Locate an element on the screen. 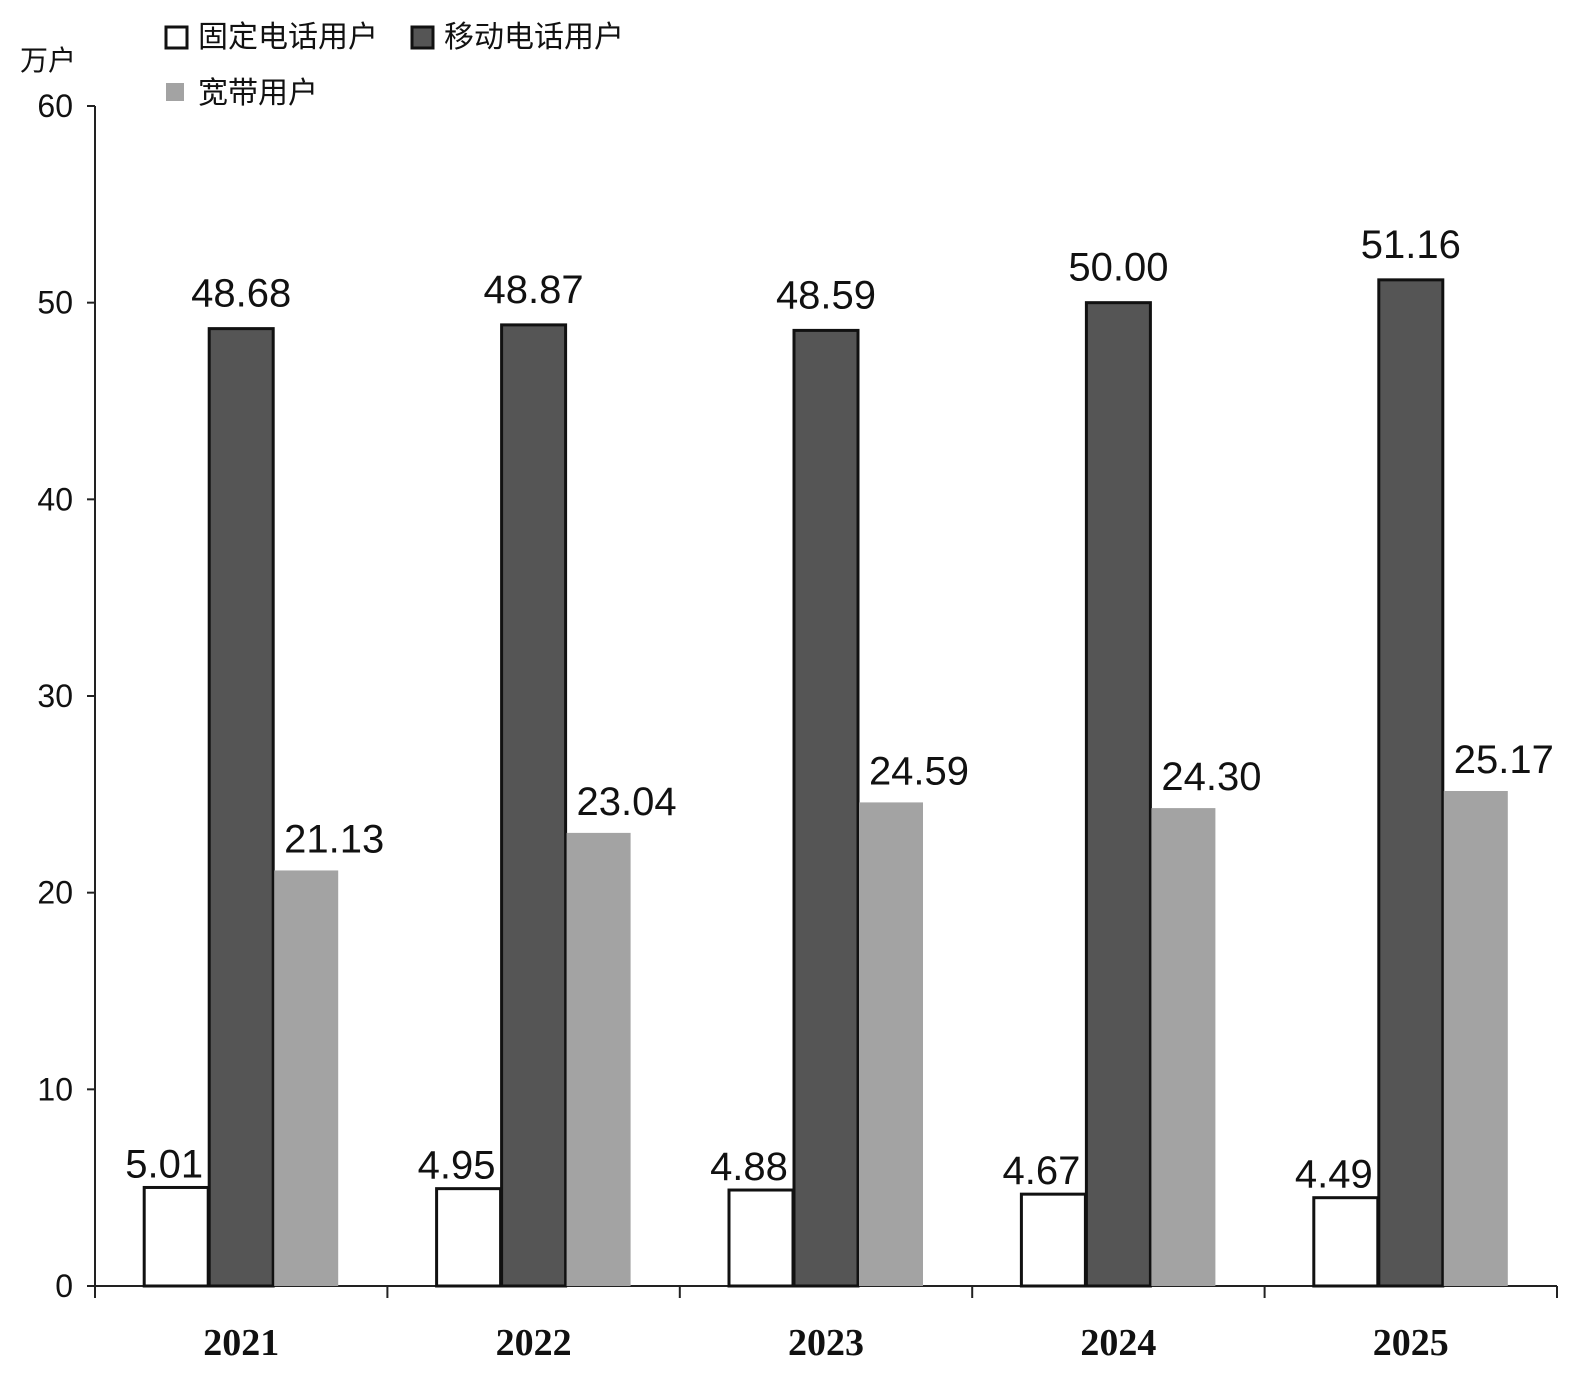 The width and height of the screenshot is (1574, 1376). legend-label: 固定电话用户 is located at coordinates (288, 37).